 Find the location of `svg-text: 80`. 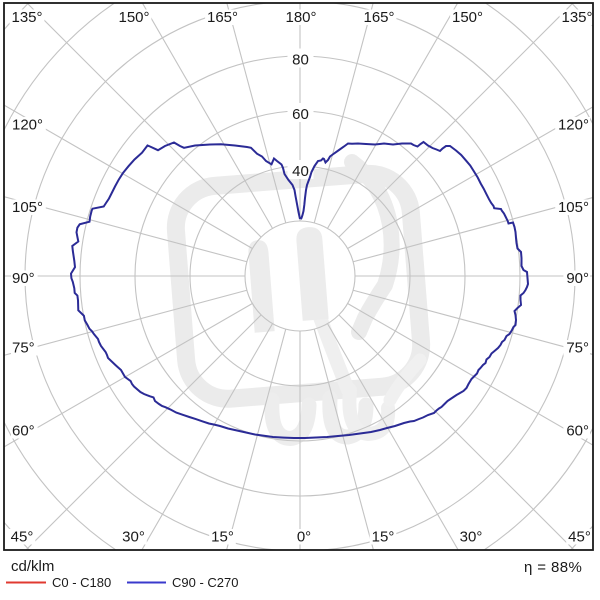

svg-text: 80 is located at coordinates (300, 60).